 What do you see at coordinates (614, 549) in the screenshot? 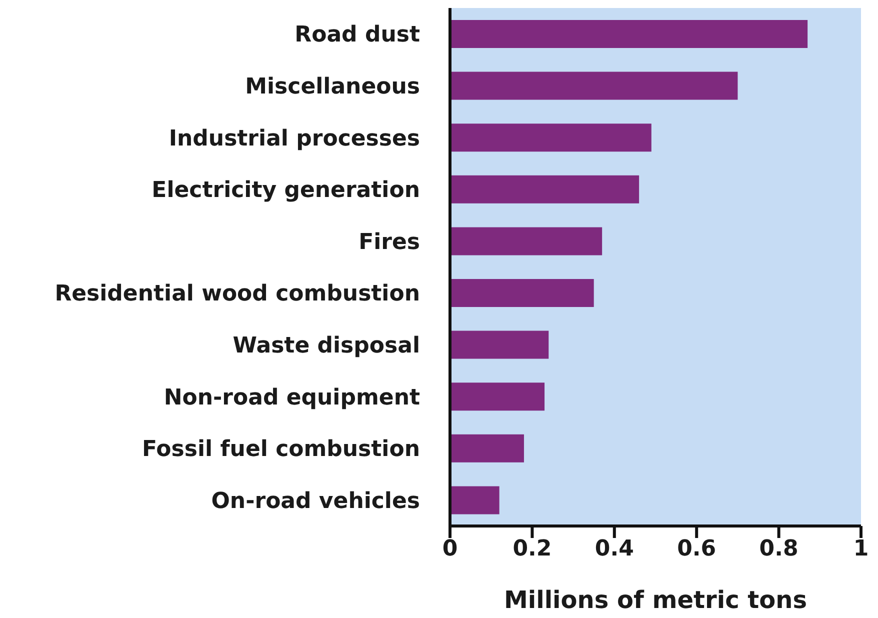
I see `x-tick-label: 0.4` at bounding box center [614, 549].